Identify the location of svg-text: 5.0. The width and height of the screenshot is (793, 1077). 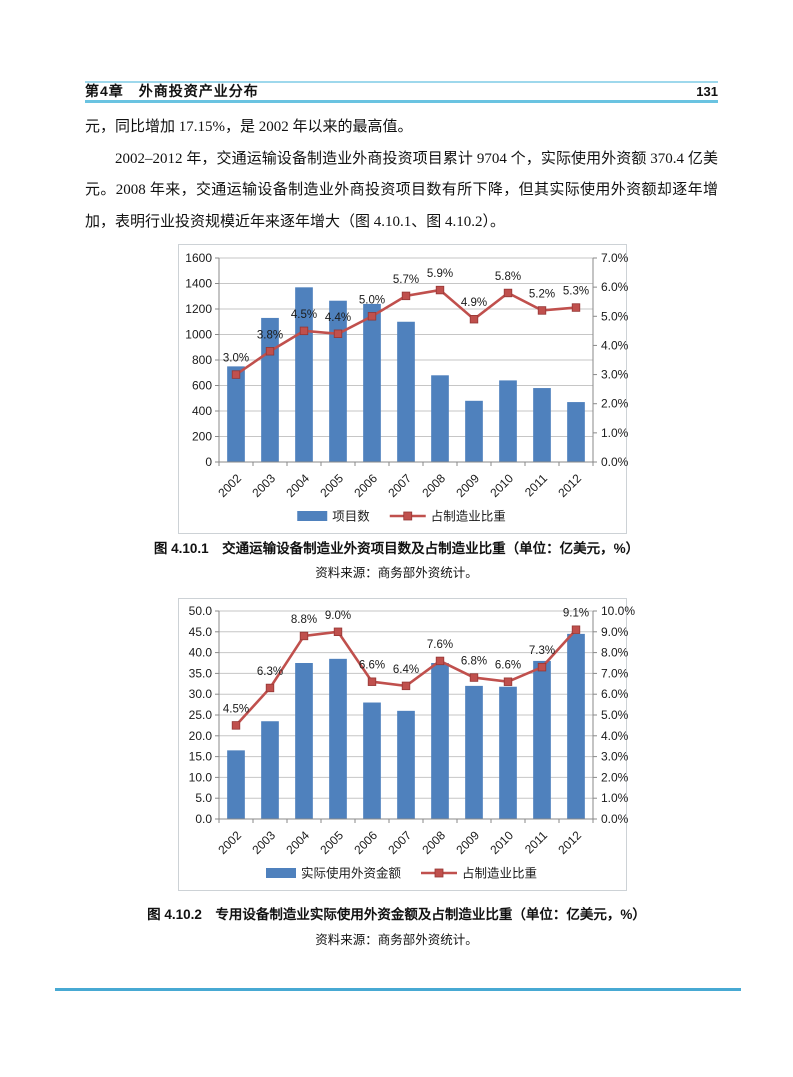
(203, 798).